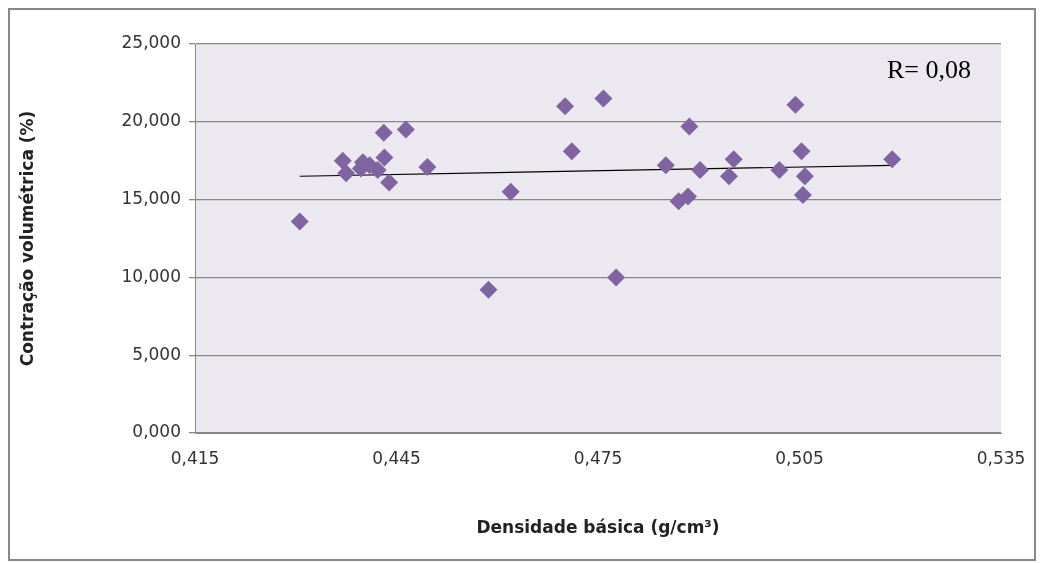 The image size is (1048, 563). What do you see at coordinates (151, 42) in the screenshot?
I see `y-tick-label: 25,000` at bounding box center [151, 42].